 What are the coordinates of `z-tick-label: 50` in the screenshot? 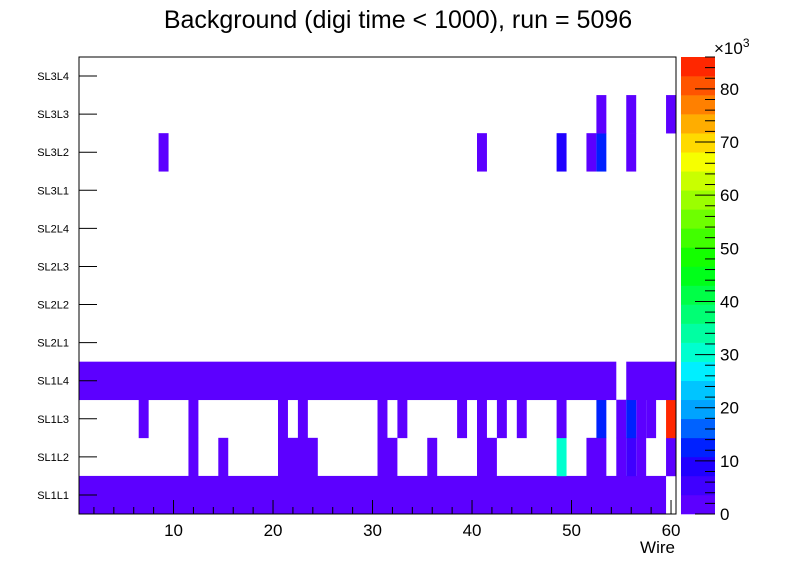 It's located at (729, 248).